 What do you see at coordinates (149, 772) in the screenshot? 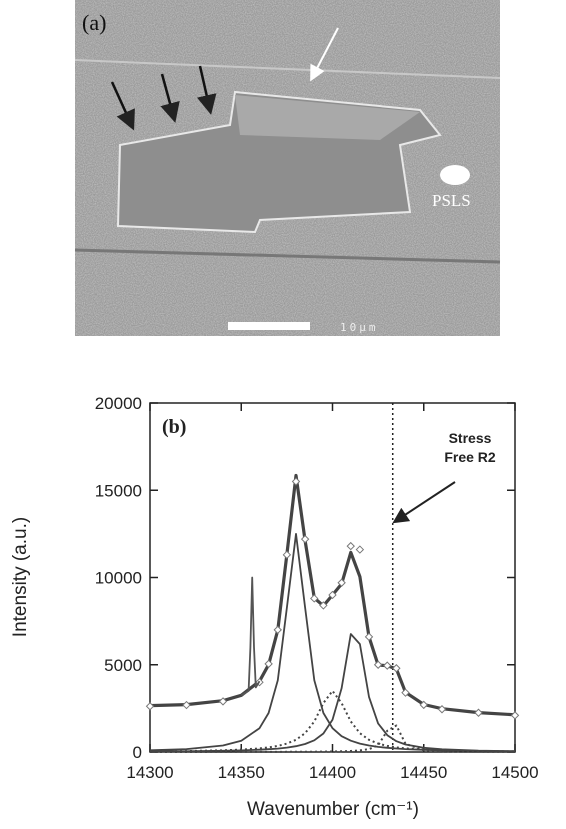
I see `x-tick-label: 14300` at bounding box center [149, 772].